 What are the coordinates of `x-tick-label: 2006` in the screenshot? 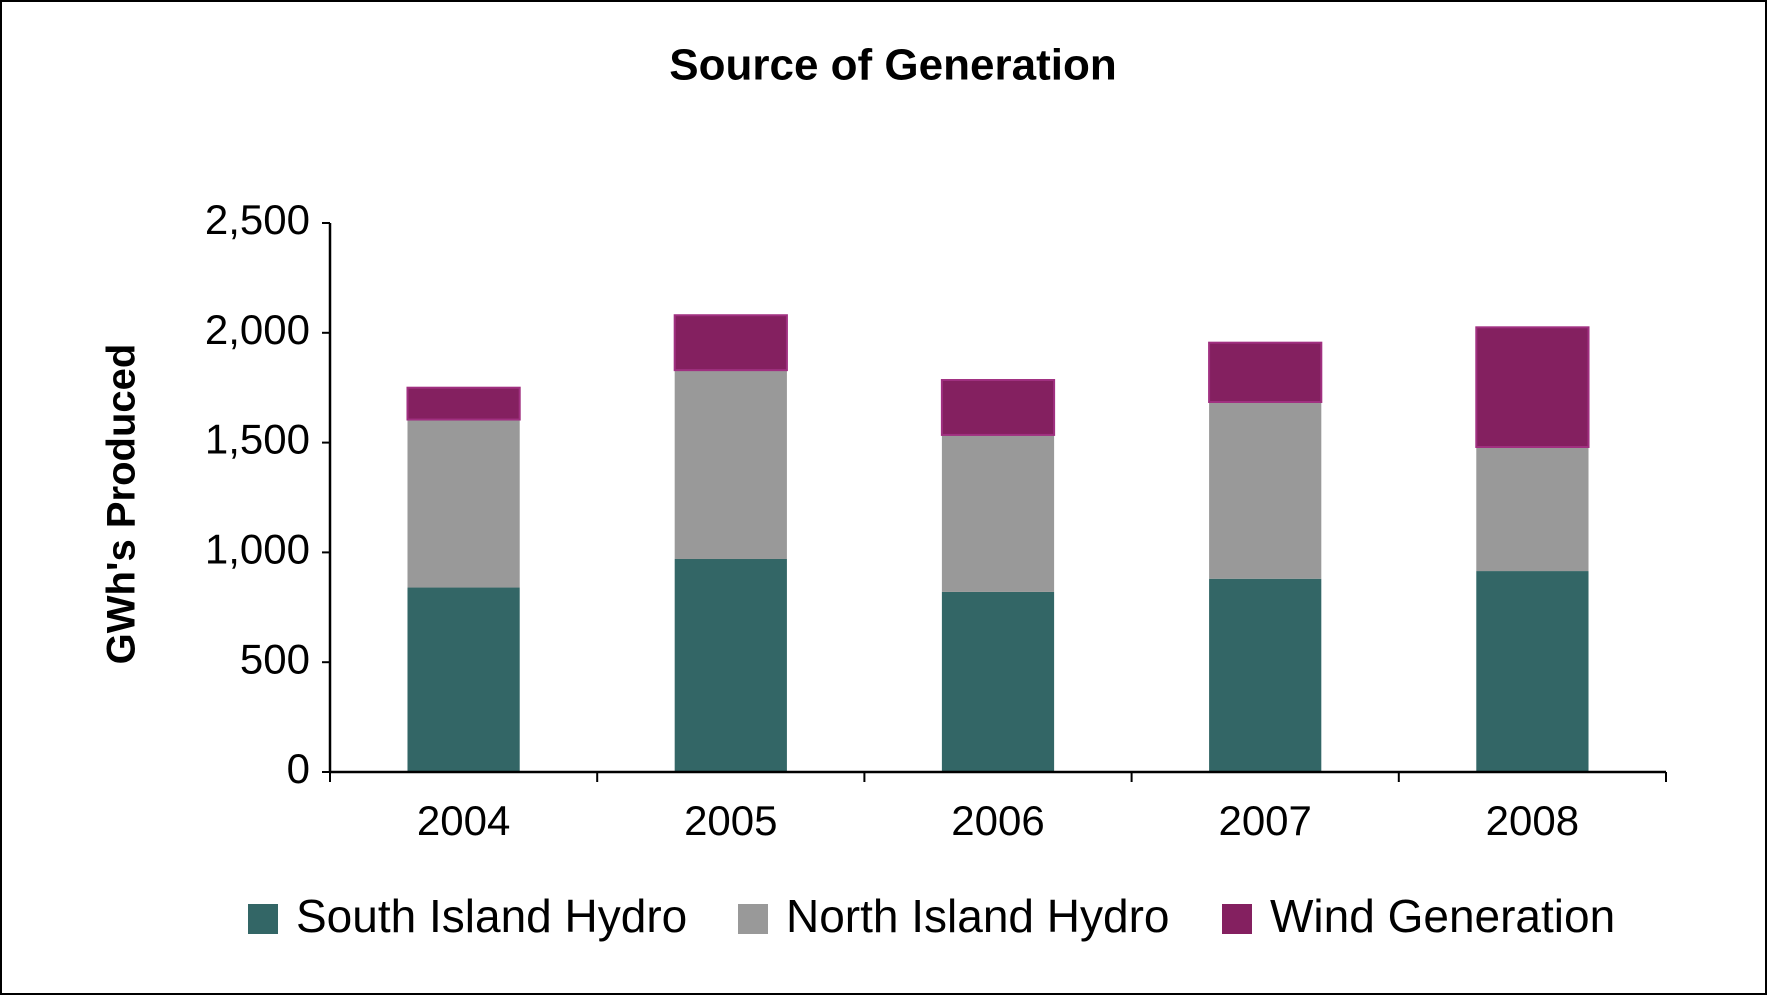 It's located at (997, 820).